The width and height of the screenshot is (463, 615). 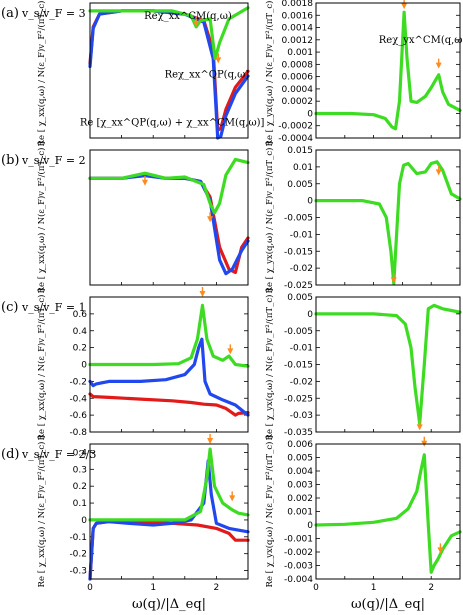 What do you see at coordinates (298, 553) in the screenshot?
I see `y-tick-label: -0.002` at bounding box center [298, 553].